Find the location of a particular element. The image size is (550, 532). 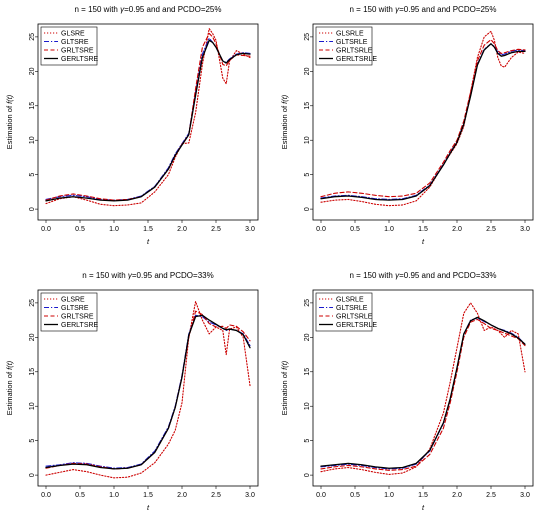

chart-title: n = 150 with γ=0.95 and PCDO=33% is located at coordinates (147, 275).